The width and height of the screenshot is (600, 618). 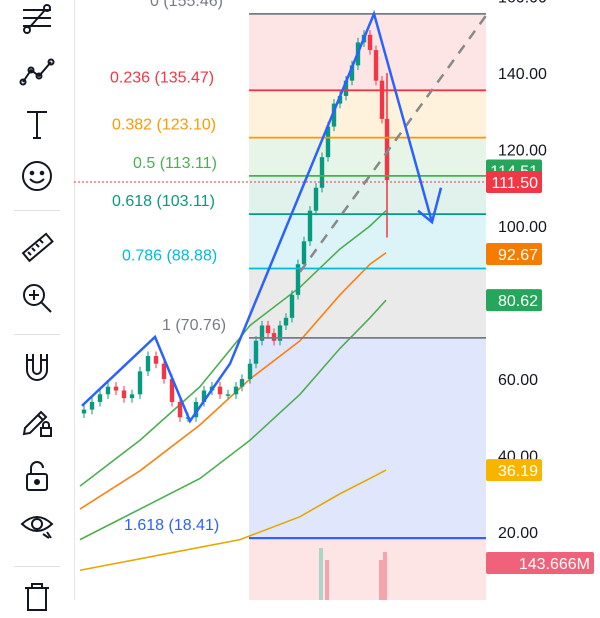 What do you see at coordinates (162, 77) in the screenshot?
I see `fib-level-label: 0.236 (135.47)` at bounding box center [162, 77].